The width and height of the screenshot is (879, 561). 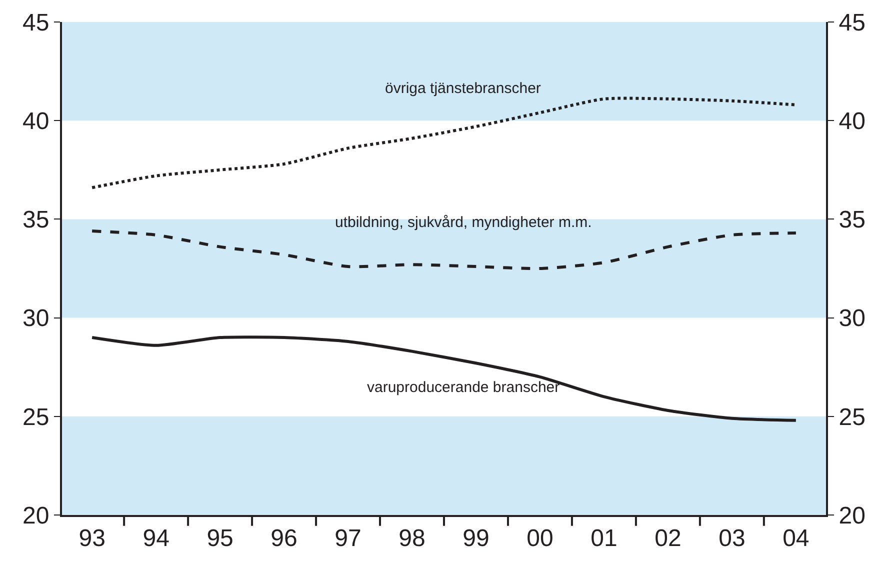 I want to click on y-tick-label: 40, so click(x=36, y=121).